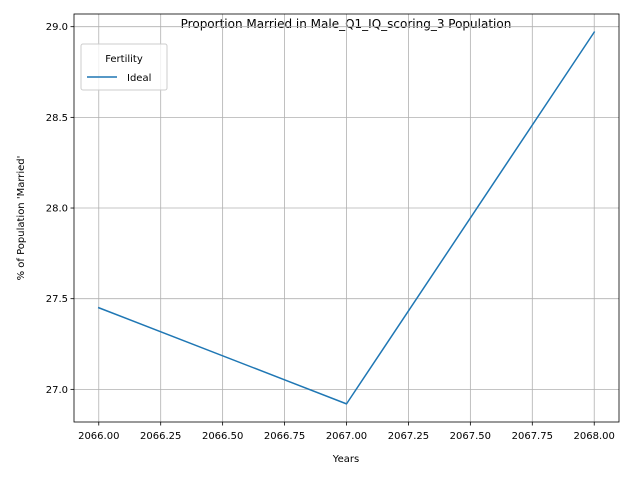 The width and height of the screenshot is (640, 480). I want to click on legend-title: Fertility, so click(124, 59).